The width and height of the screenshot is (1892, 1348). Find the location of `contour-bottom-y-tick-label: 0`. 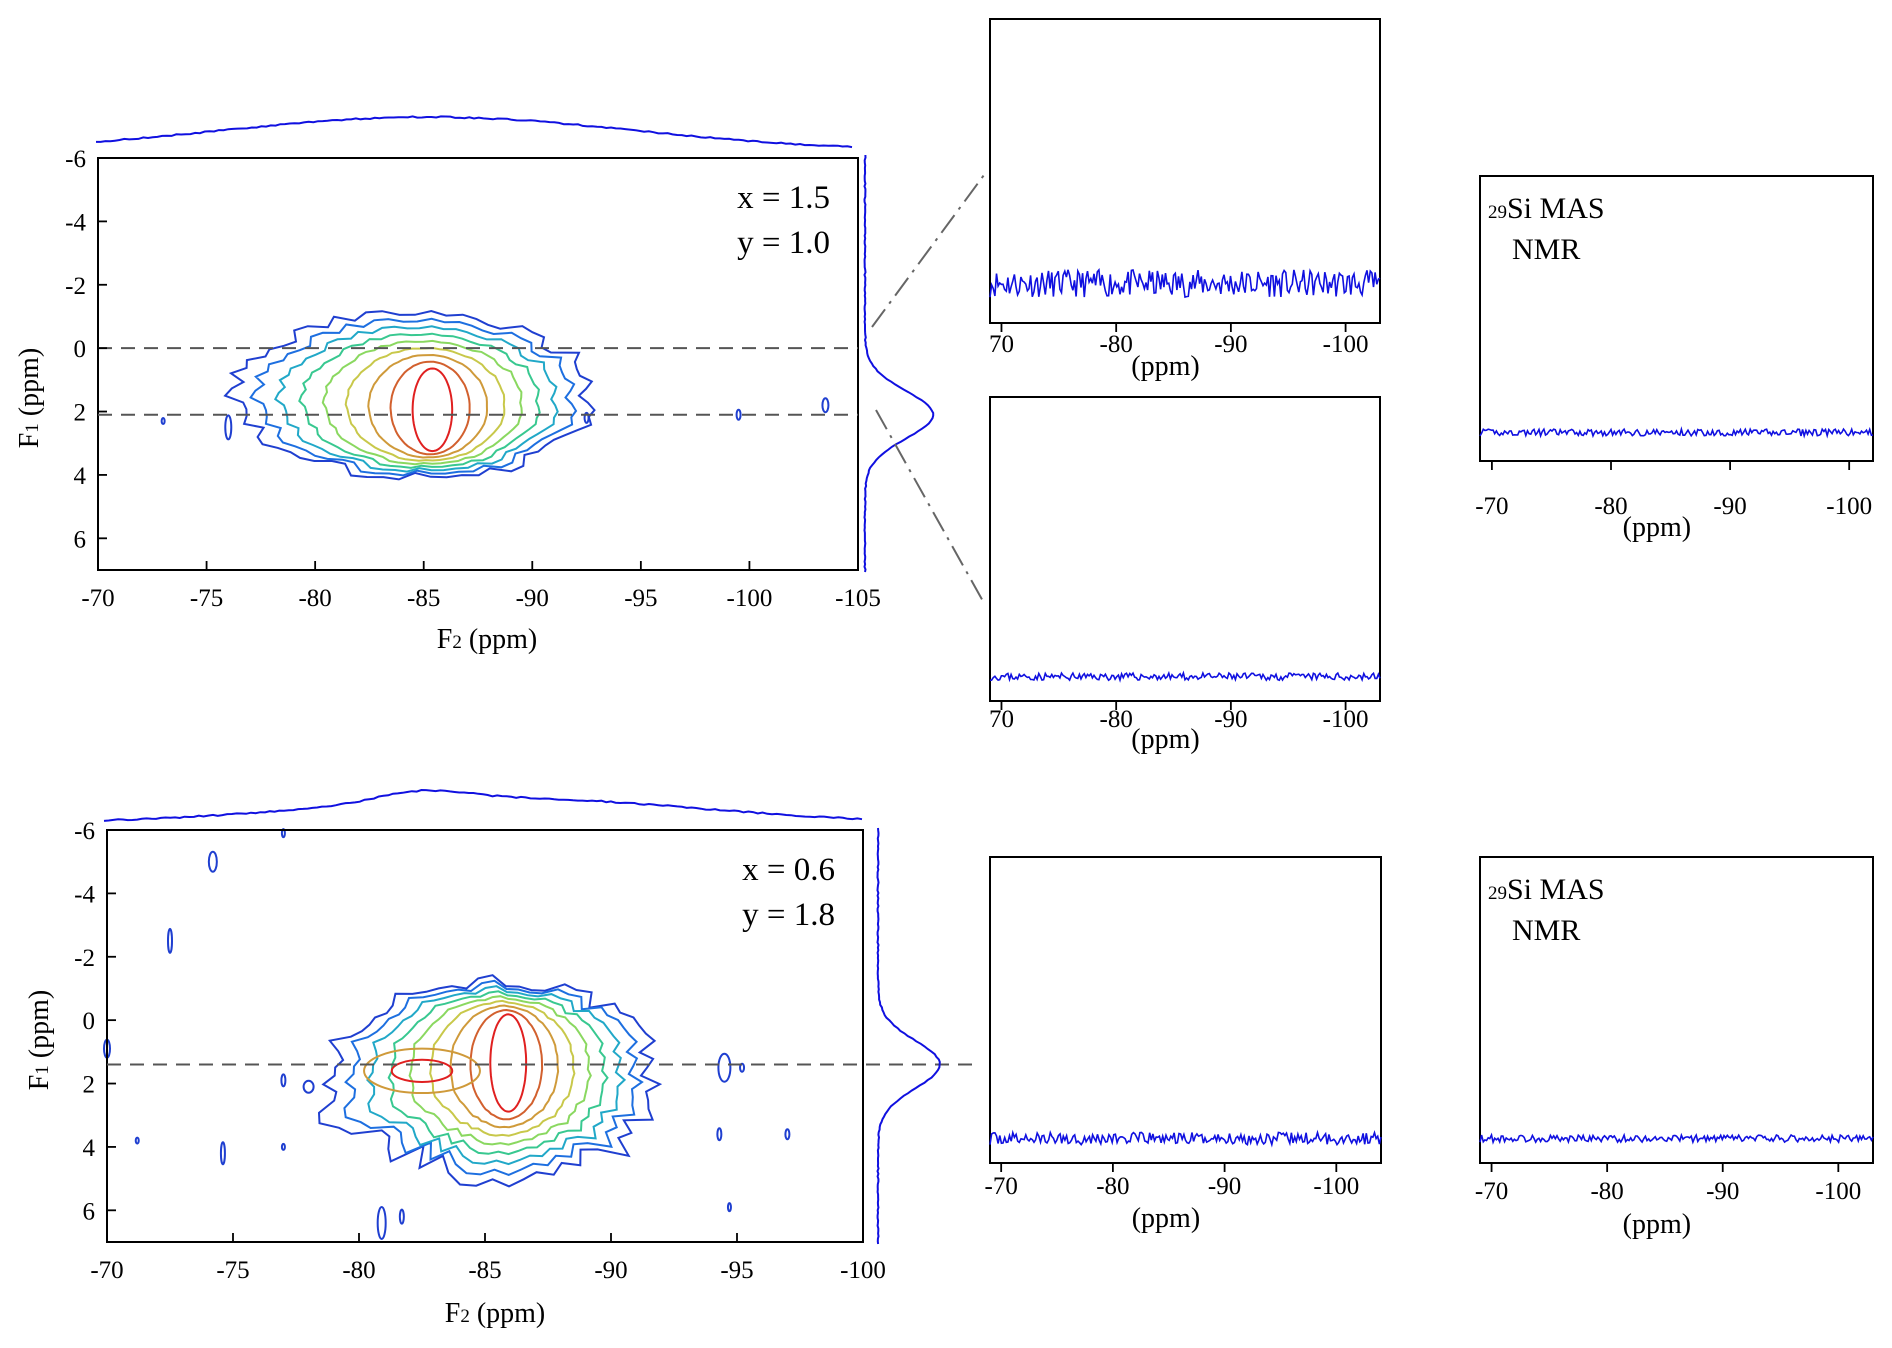

contour-bottom-y-tick-label: 0 is located at coordinates (89, 1021).